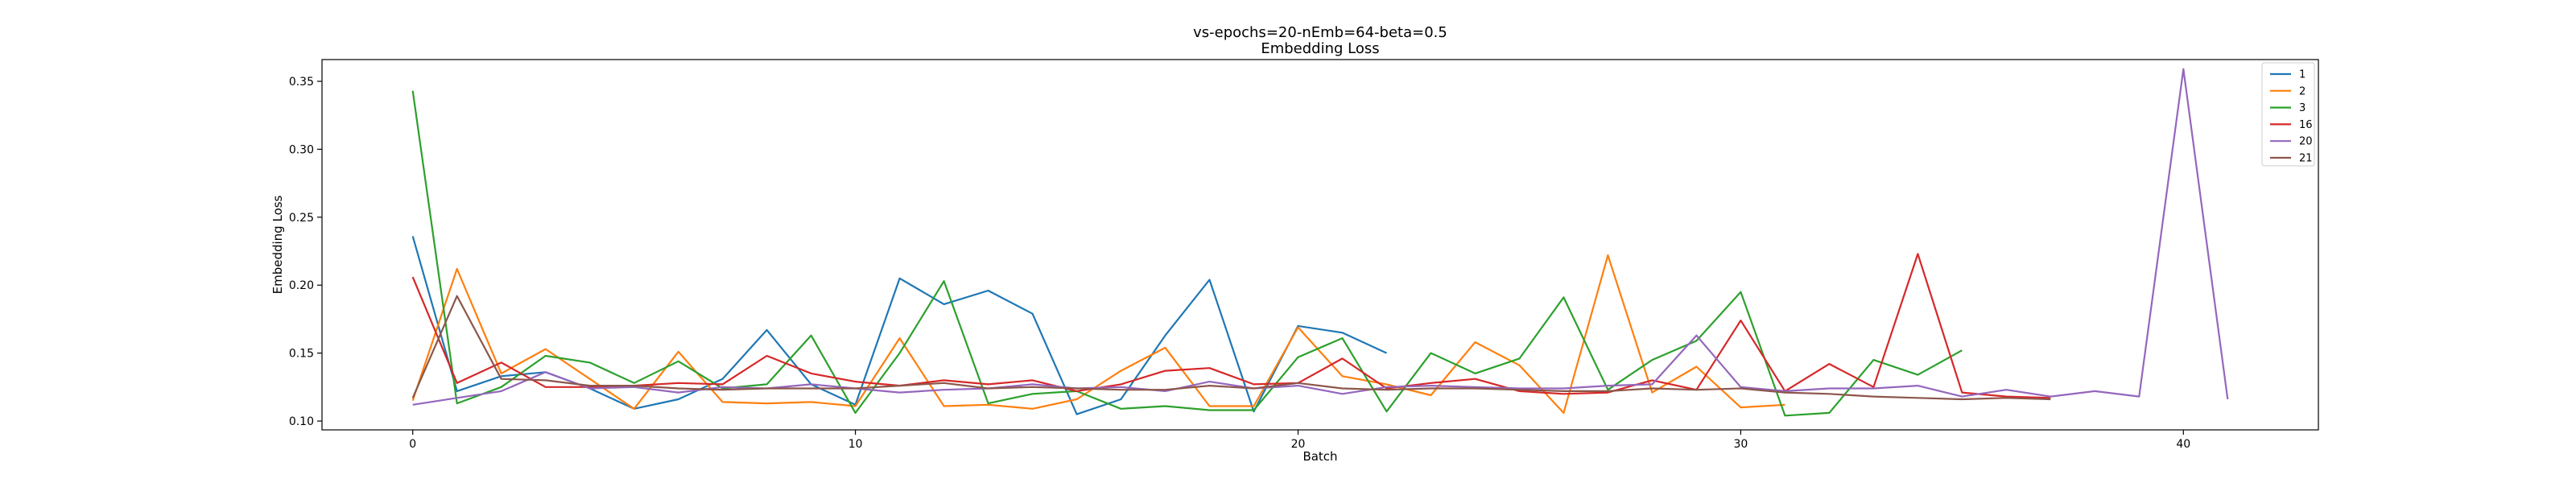 This screenshot has width=2576, height=483. Describe the element at coordinates (301, 149) in the screenshot. I see `y-tick-label: 0.30` at that location.